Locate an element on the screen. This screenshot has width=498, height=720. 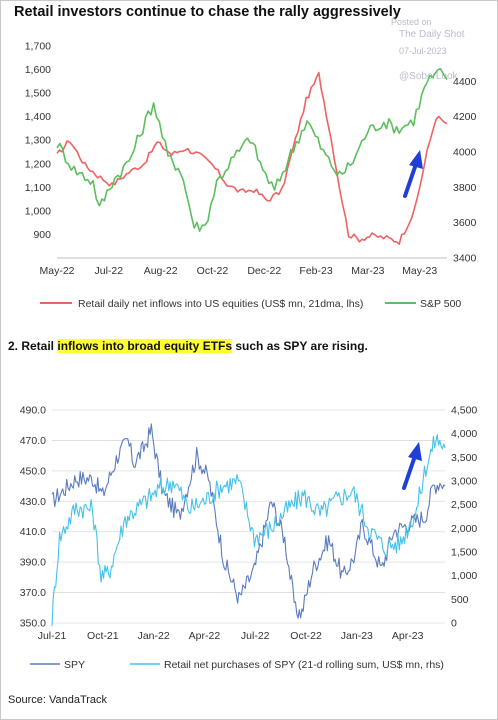
y-right-tick-label: 3400 is located at coordinates (465, 259).